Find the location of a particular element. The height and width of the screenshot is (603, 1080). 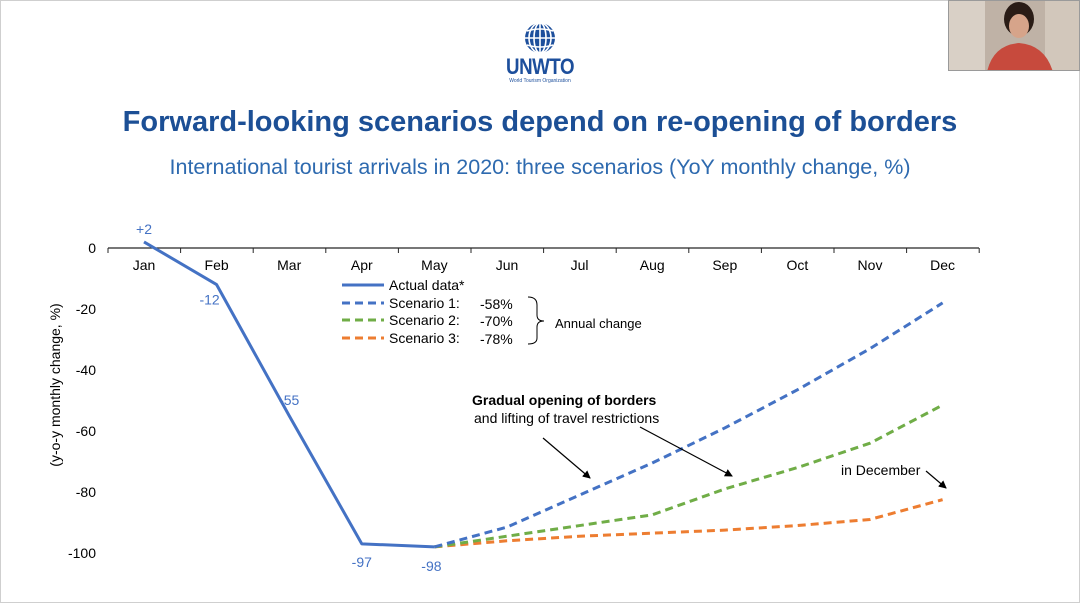

globe-icon is located at coordinates (540, 38).